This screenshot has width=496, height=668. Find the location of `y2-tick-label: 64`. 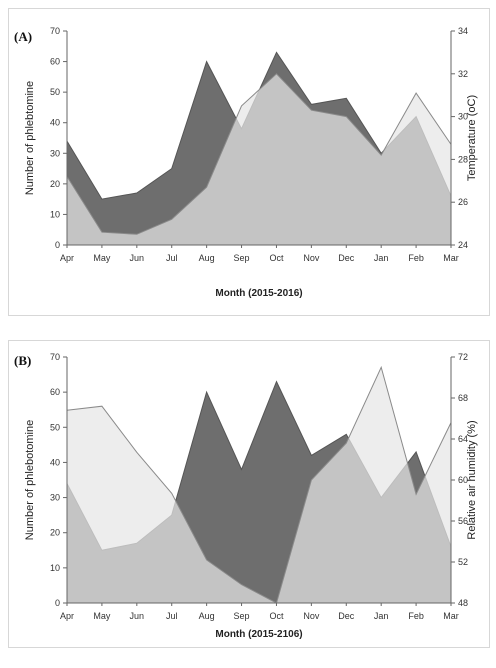

y2-tick-label: 64 is located at coordinates (463, 439).